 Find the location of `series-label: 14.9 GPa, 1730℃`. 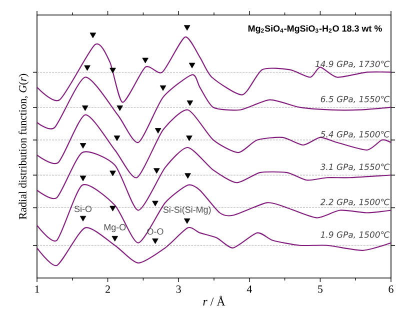

series-label: 14.9 GPa, 1730℃ is located at coordinates (352, 64).